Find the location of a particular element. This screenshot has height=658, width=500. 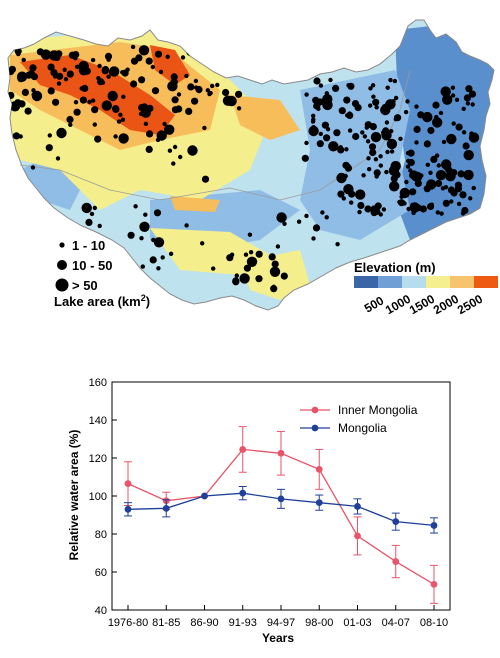

legend-marker is located at coordinates (315, 410).